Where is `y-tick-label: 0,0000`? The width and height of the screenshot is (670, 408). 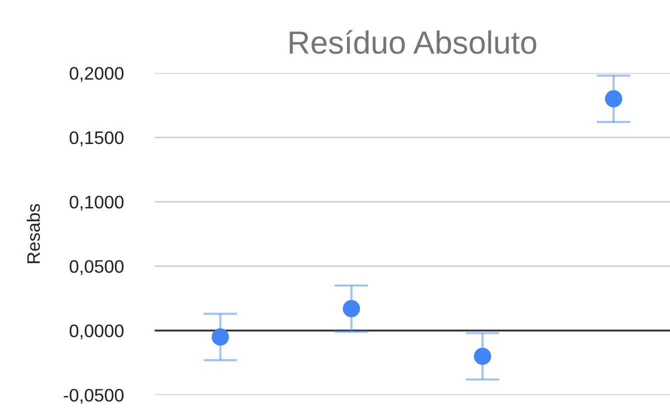 y-tick-label: 0,0000 is located at coordinates (97, 332).